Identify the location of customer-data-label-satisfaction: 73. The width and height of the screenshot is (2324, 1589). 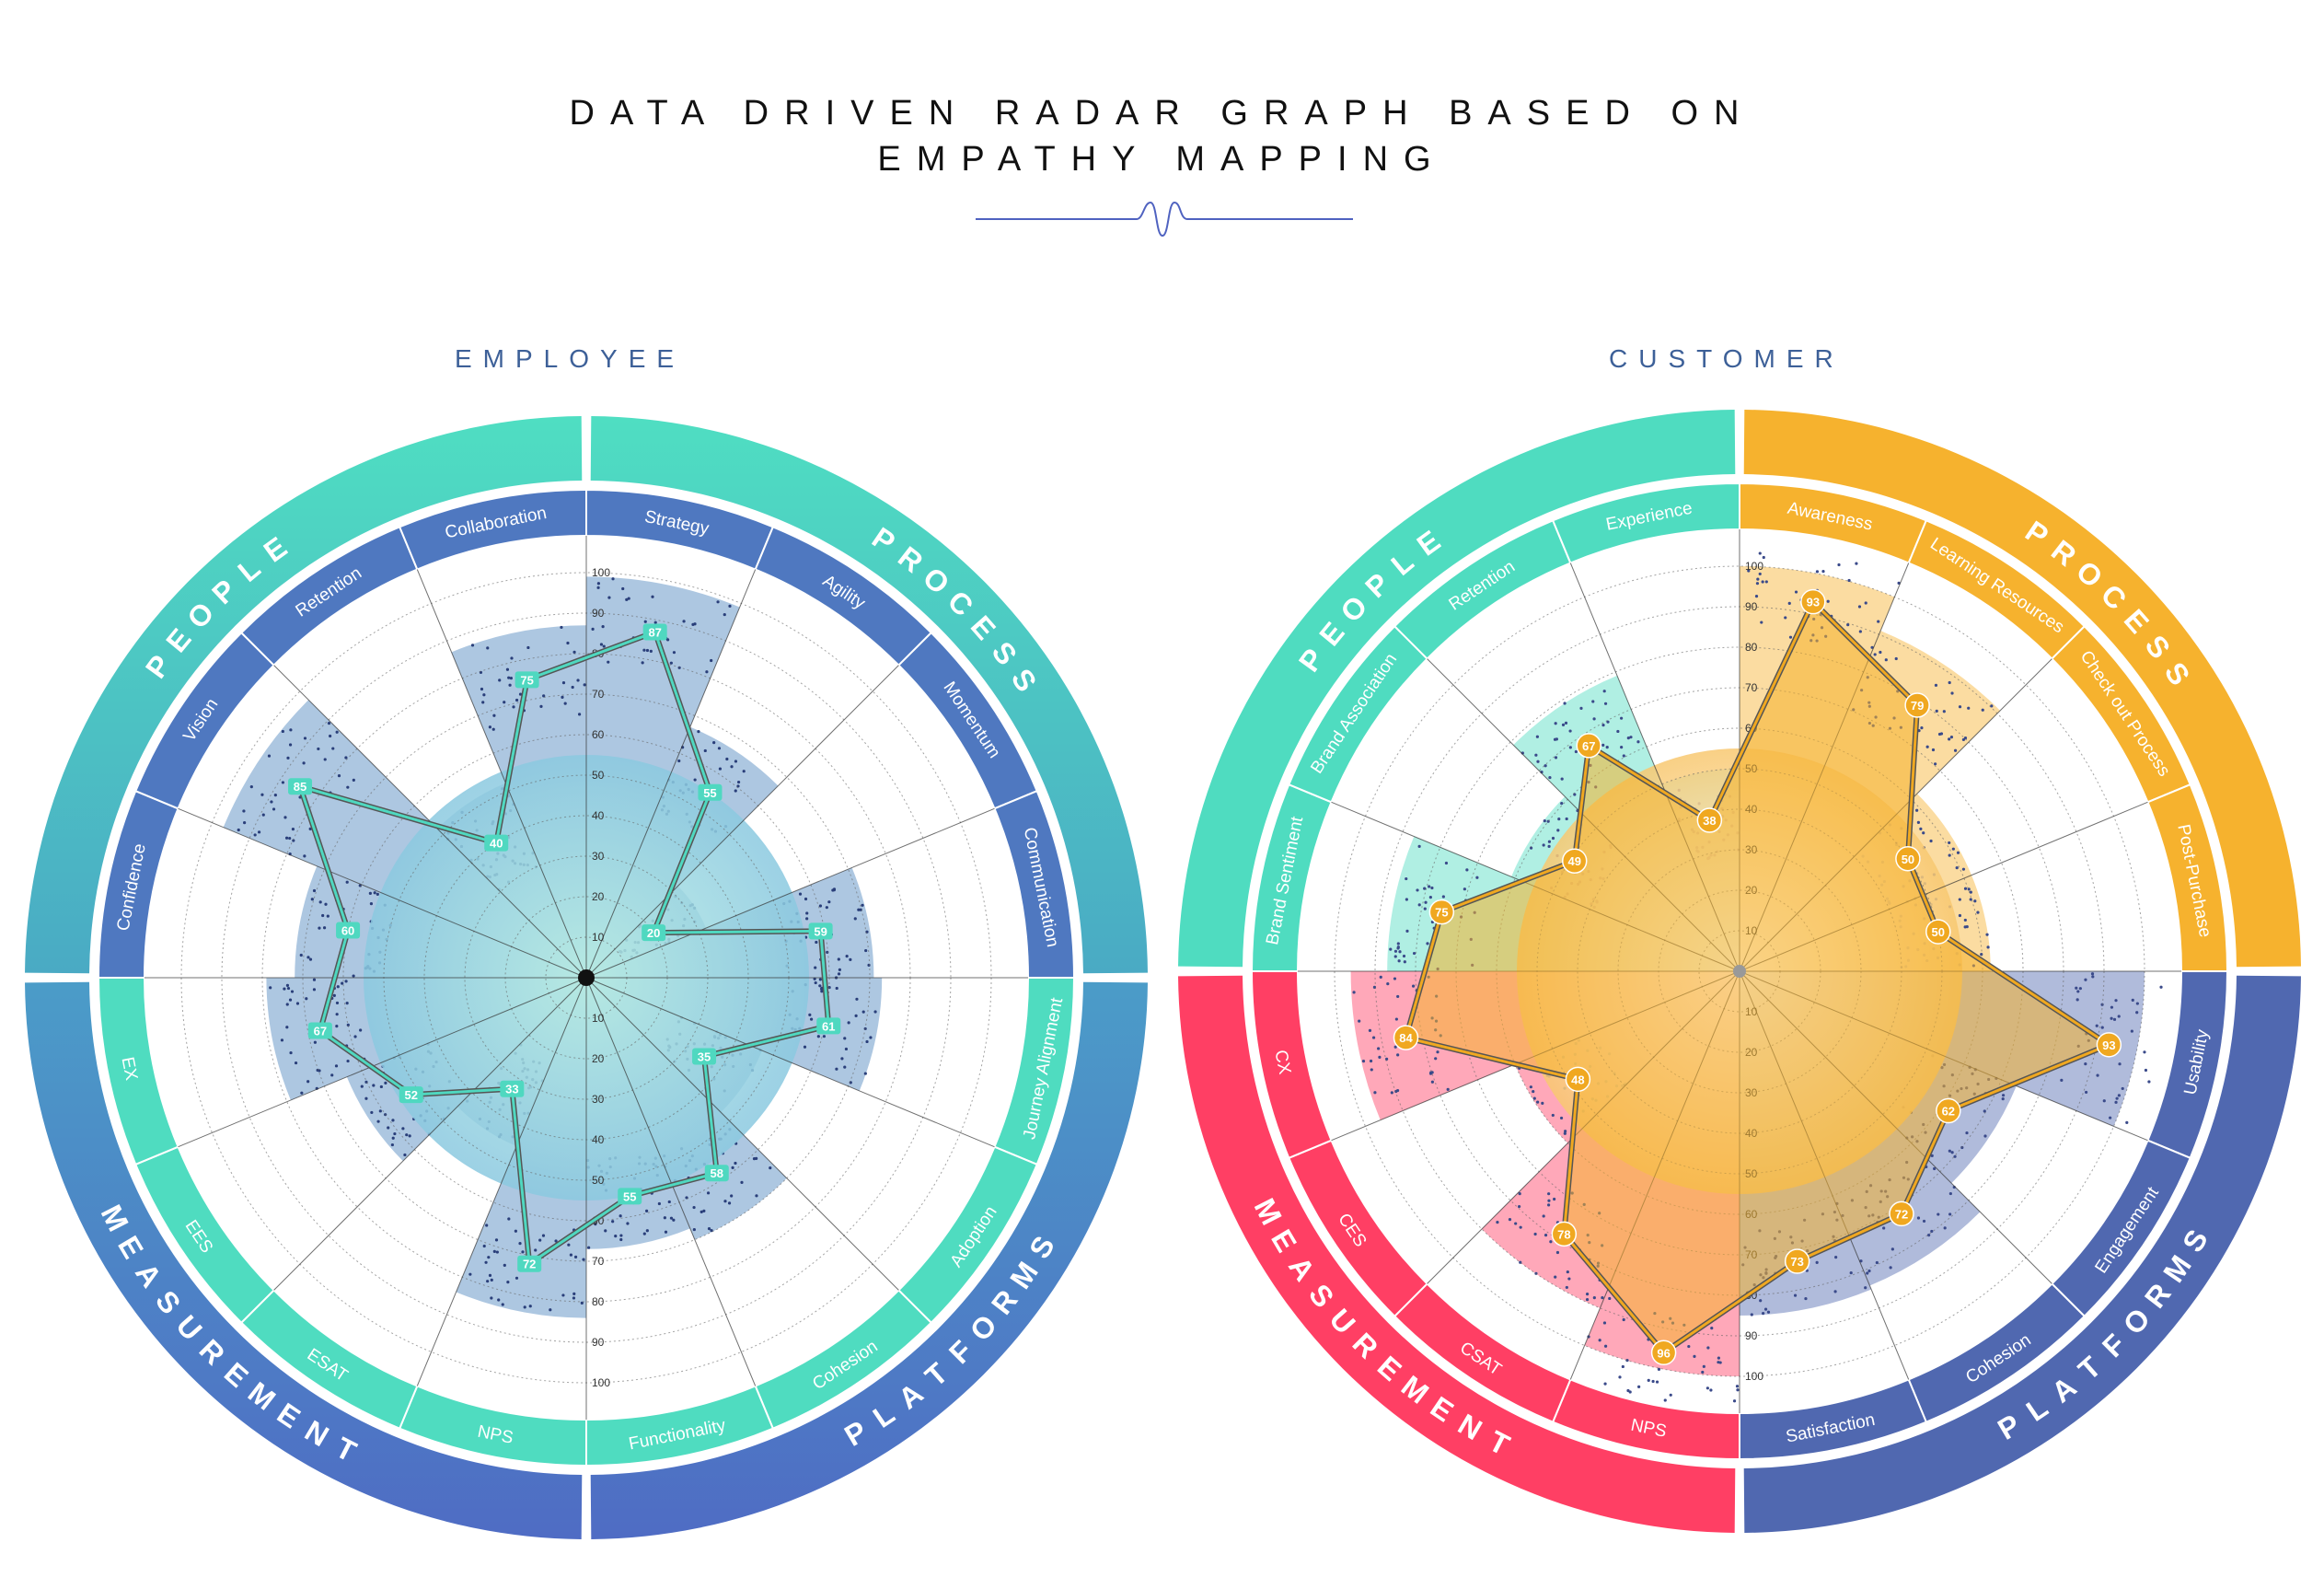
(1796, 1262).